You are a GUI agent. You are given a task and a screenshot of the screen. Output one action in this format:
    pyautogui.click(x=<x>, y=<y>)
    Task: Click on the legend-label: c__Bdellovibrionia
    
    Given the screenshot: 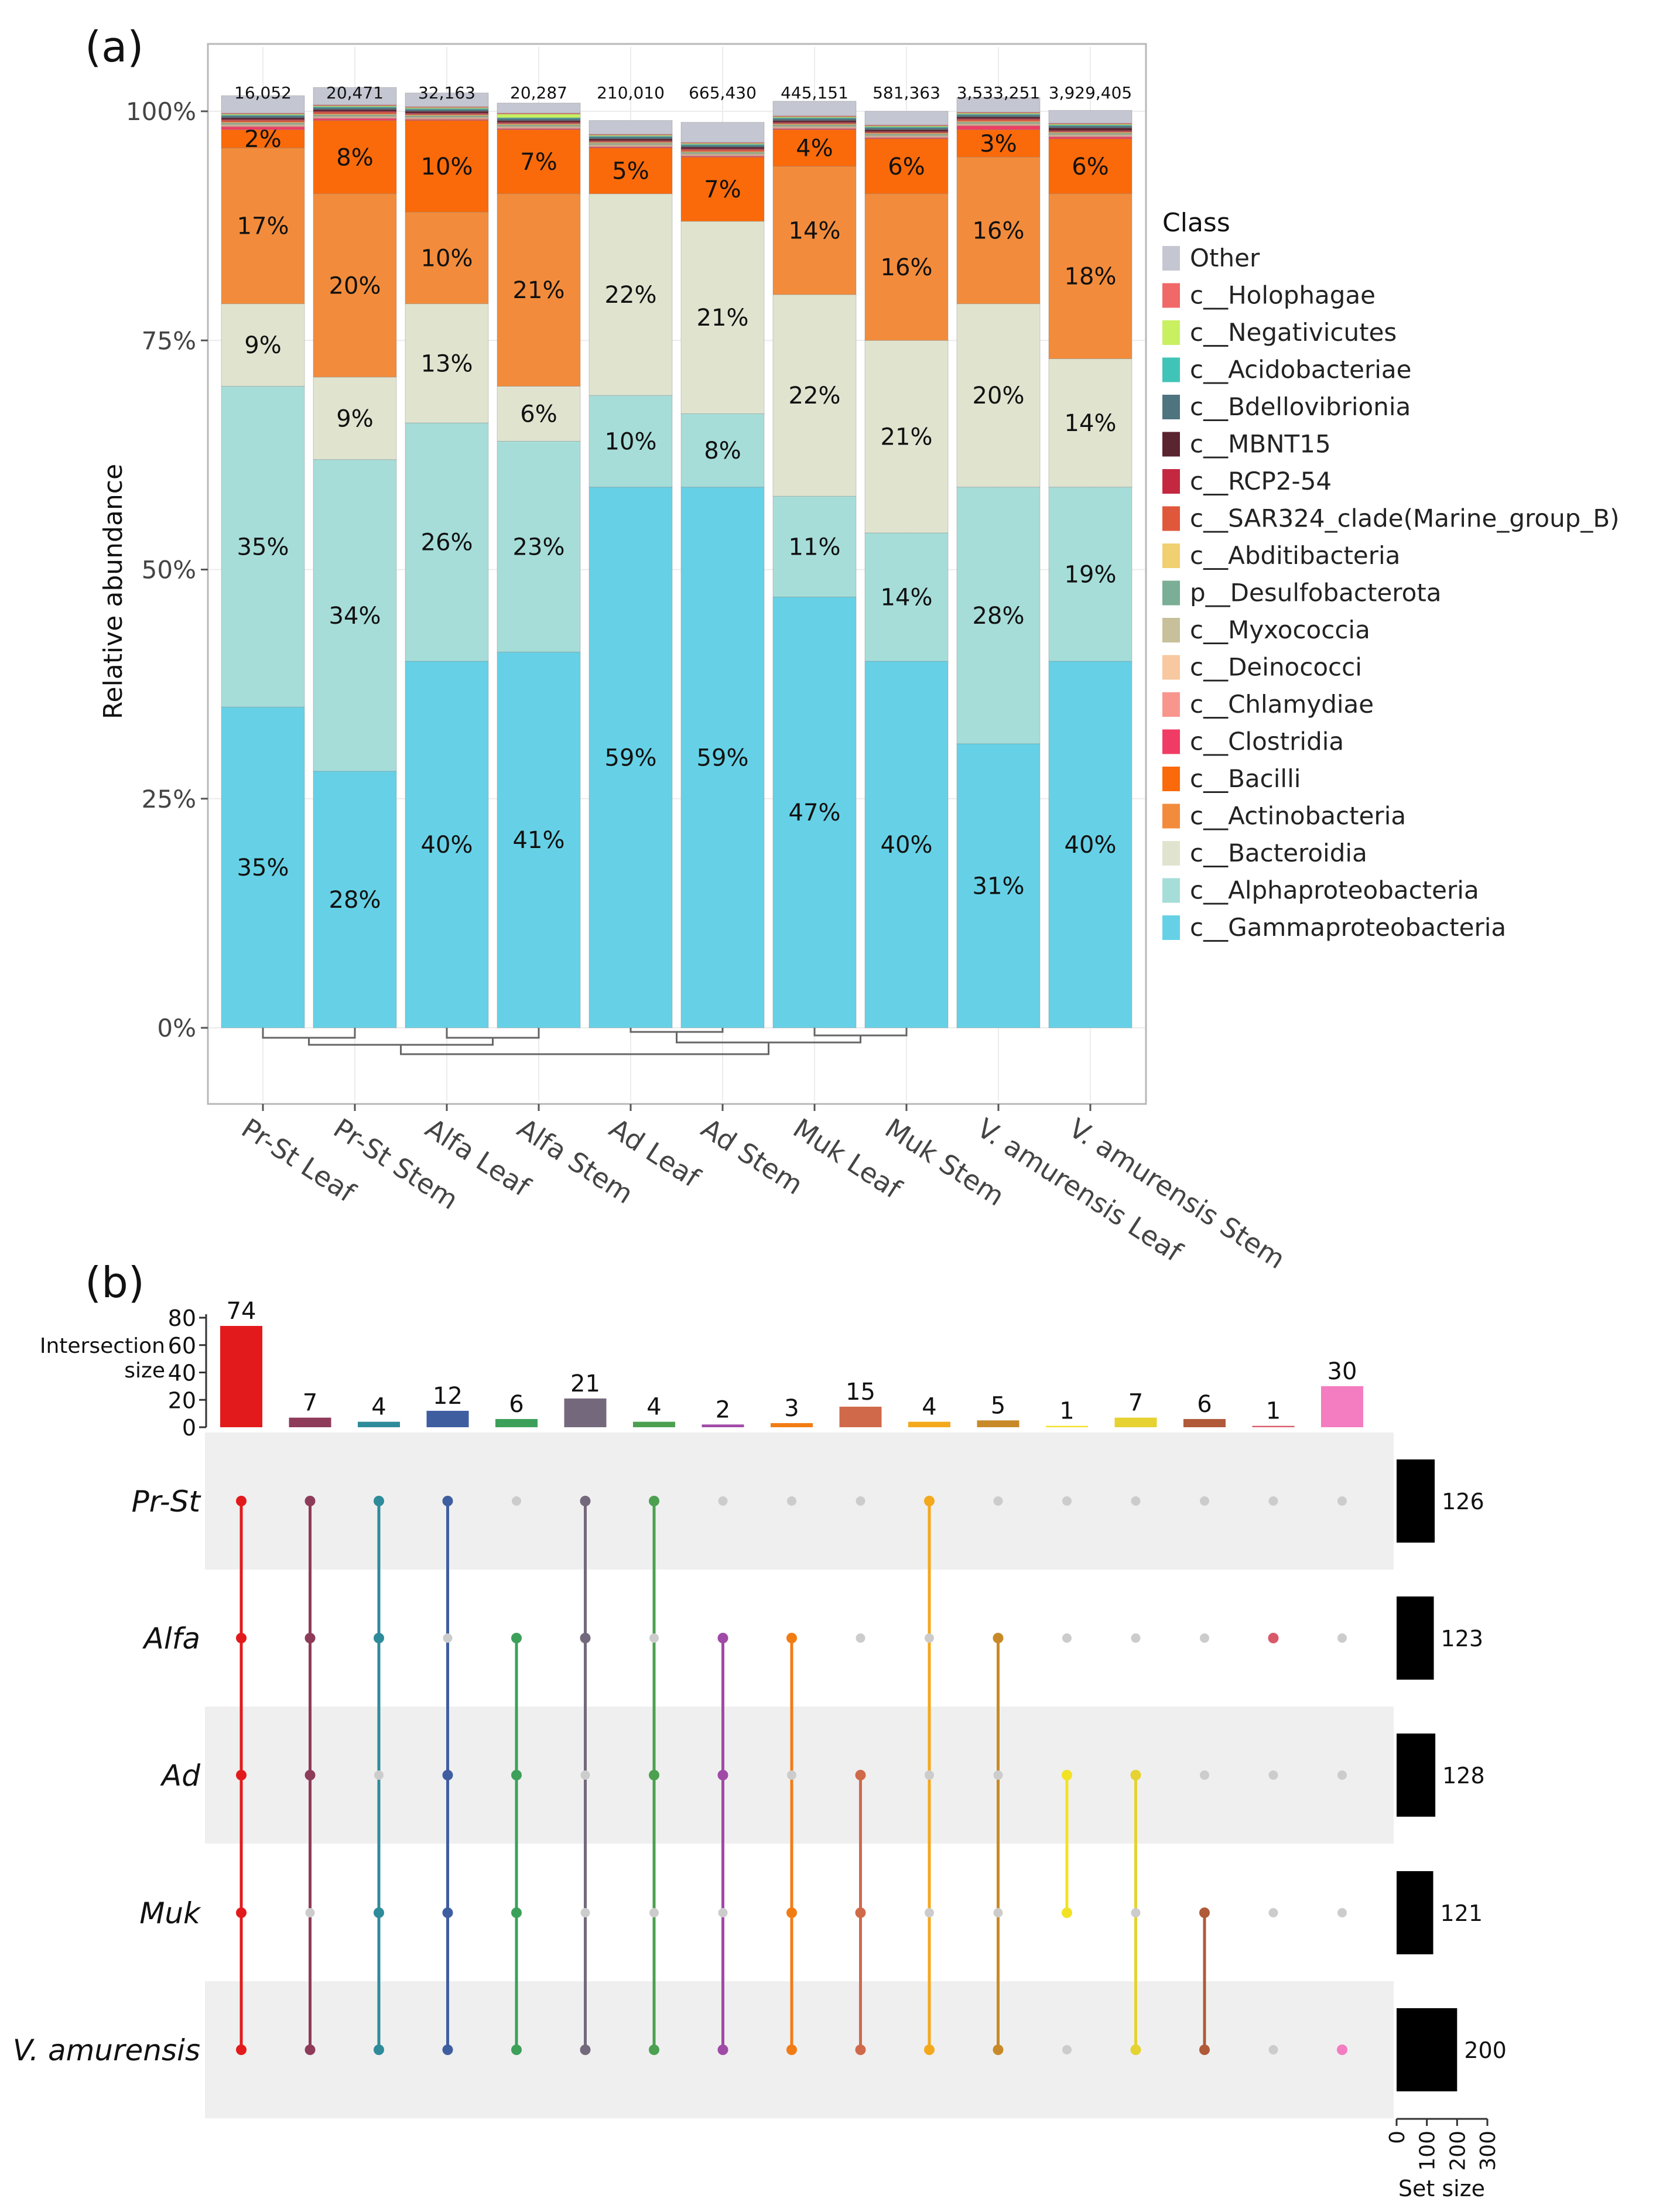 What is the action you would take?
    pyautogui.click(x=1300, y=407)
    